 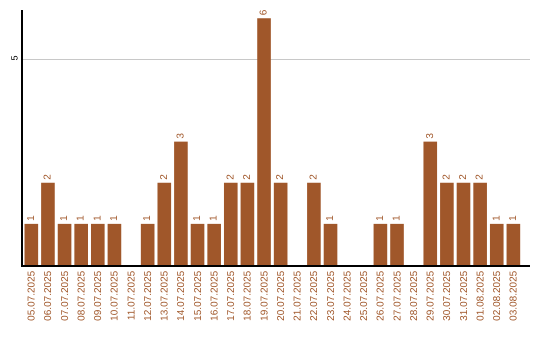 I want to click on x-tick-label: 11.07.2025, so click(x=132, y=295).